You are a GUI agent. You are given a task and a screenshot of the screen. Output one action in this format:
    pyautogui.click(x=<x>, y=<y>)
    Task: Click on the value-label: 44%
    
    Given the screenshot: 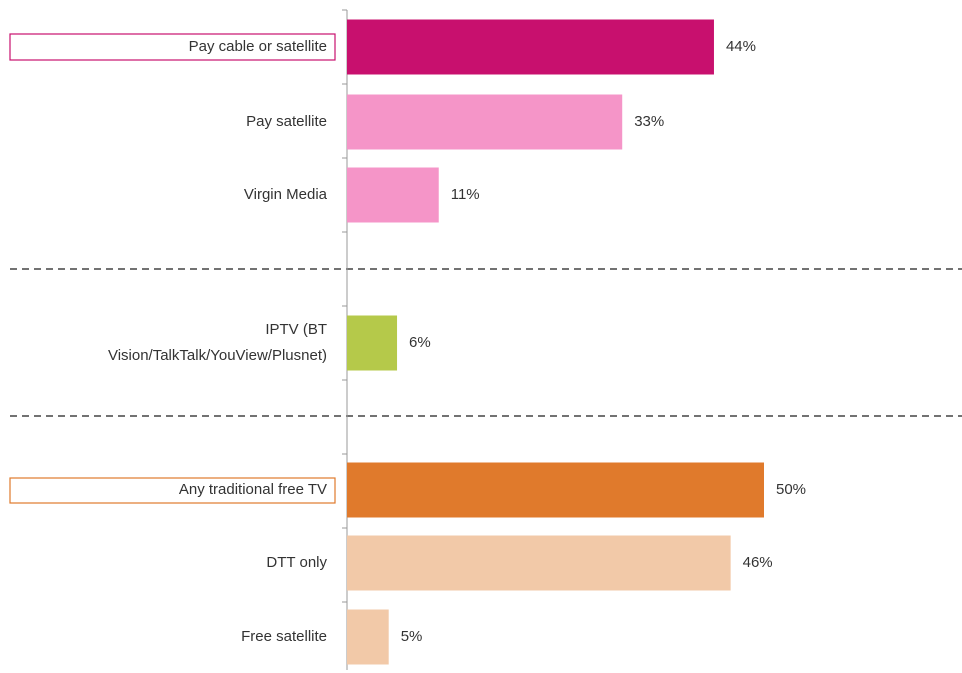 What is the action you would take?
    pyautogui.click(x=741, y=46)
    